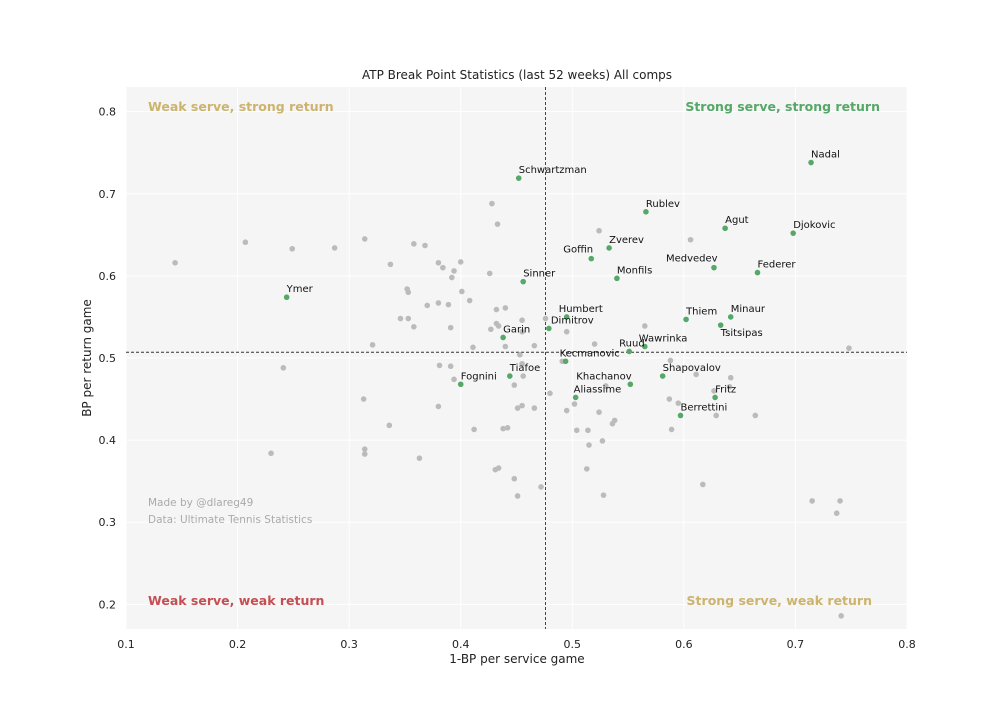 The image size is (1008, 720). I want to click on y-axis-label: BP per return game, so click(87, 358).